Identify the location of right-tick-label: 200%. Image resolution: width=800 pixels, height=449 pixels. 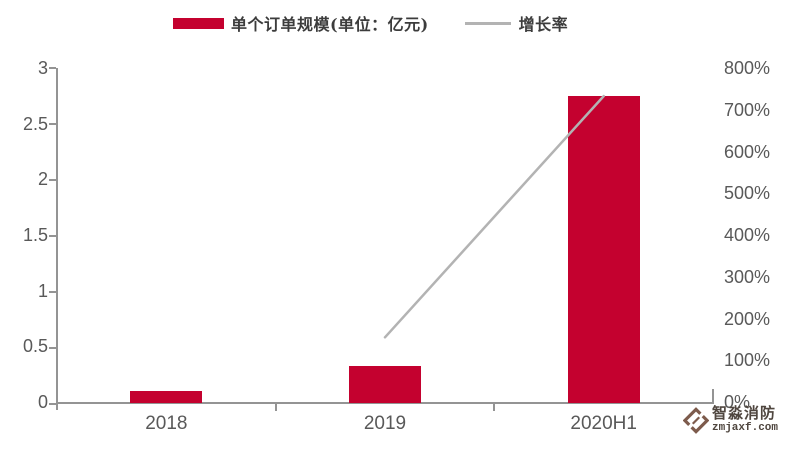
(747, 318).